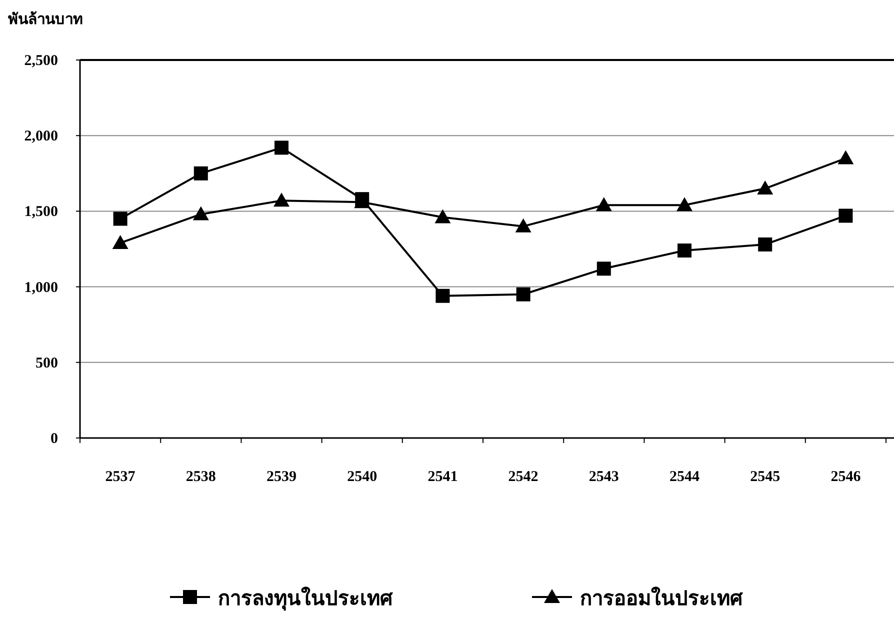 This screenshot has height=617, width=894. What do you see at coordinates (306, 598) in the screenshot?
I see `legend-label: การลงทุนในประเทศ` at bounding box center [306, 598].